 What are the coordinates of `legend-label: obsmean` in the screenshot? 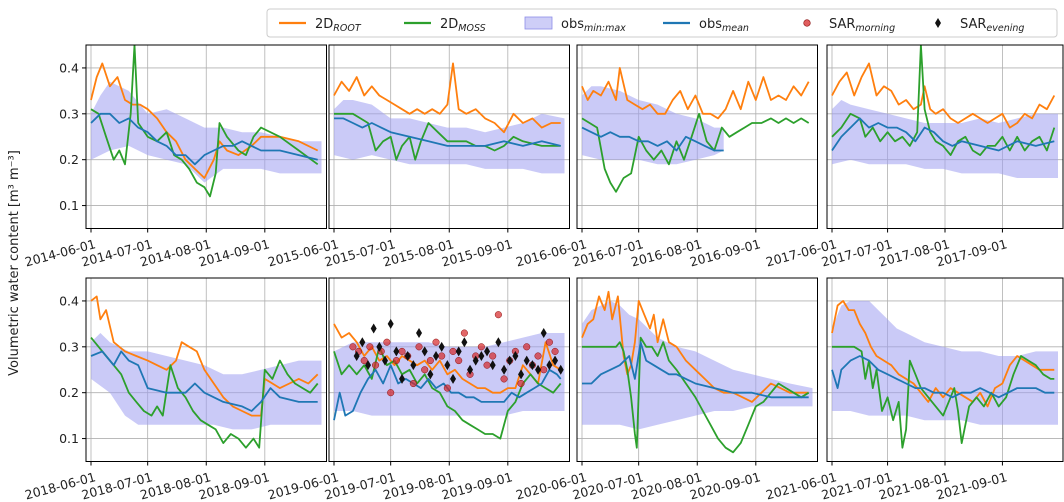 It's located at (724, 25).